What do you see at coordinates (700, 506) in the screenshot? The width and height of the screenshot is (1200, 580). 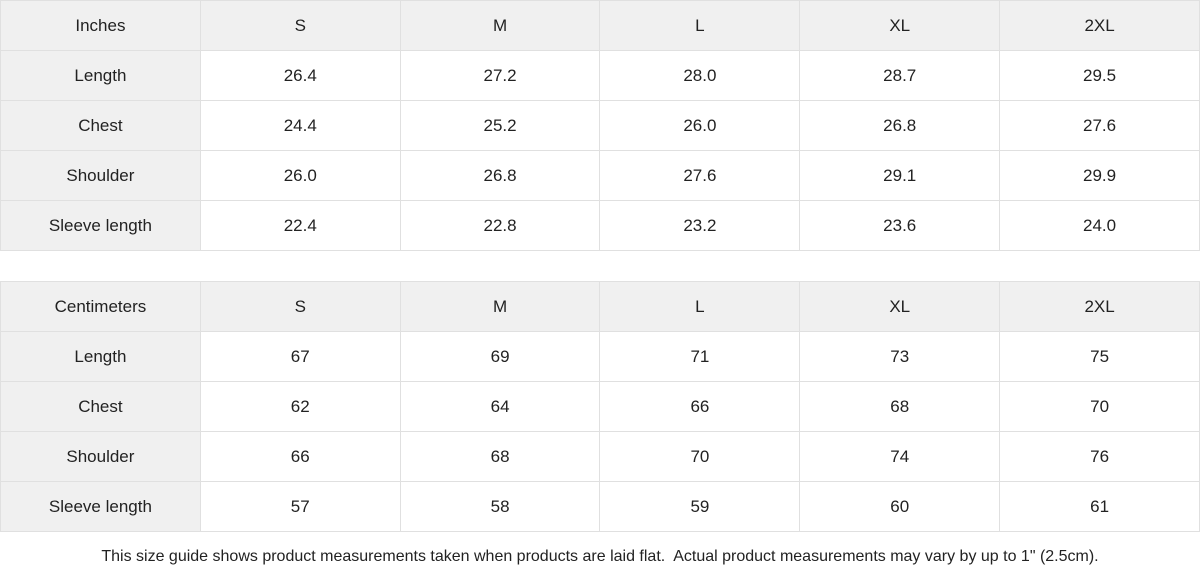 I see `measurement-value-cell: 59` at bounding box center [700, 506].